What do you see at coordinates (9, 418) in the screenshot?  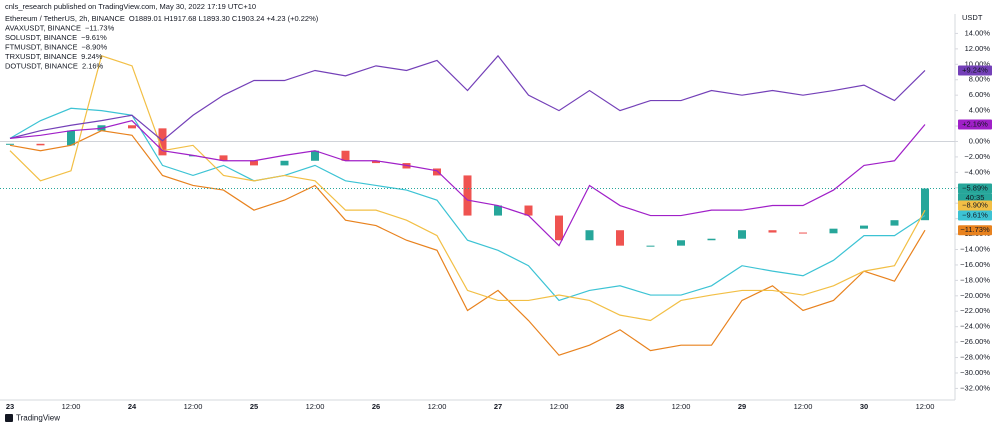 I see `logo` at bounding box center [9, 418].